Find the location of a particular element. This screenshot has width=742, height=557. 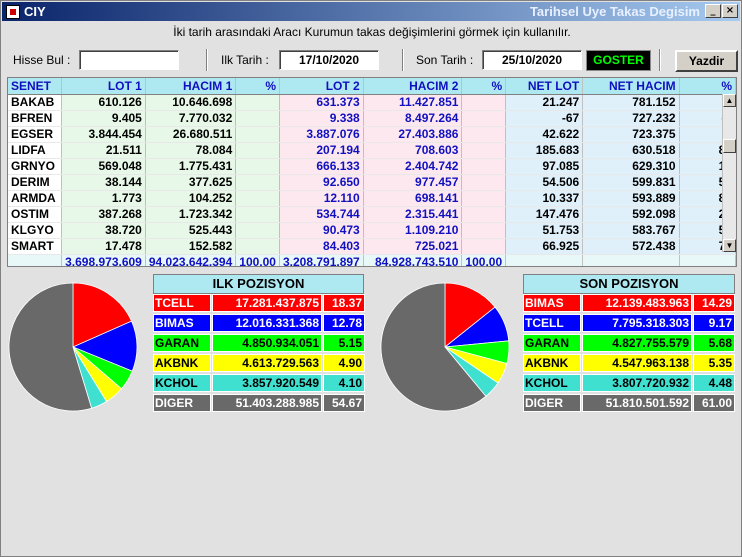

grid-vertical-scrollbar: ▲ ▼ is located at coordinates (729, 173).